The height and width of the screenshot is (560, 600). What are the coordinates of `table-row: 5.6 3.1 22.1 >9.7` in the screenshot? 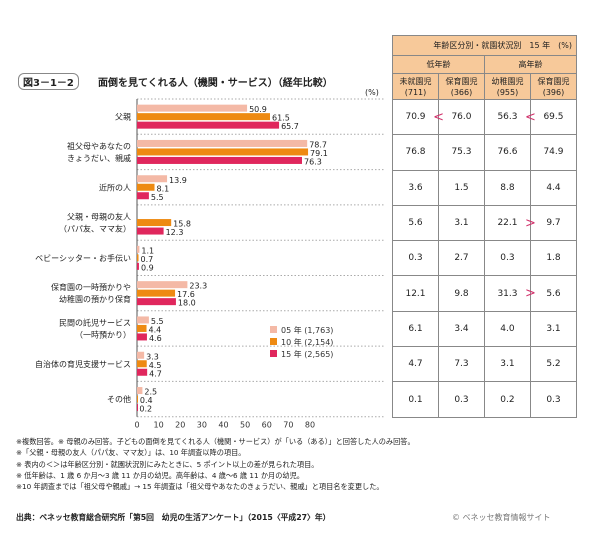 It's located at (485, 223).